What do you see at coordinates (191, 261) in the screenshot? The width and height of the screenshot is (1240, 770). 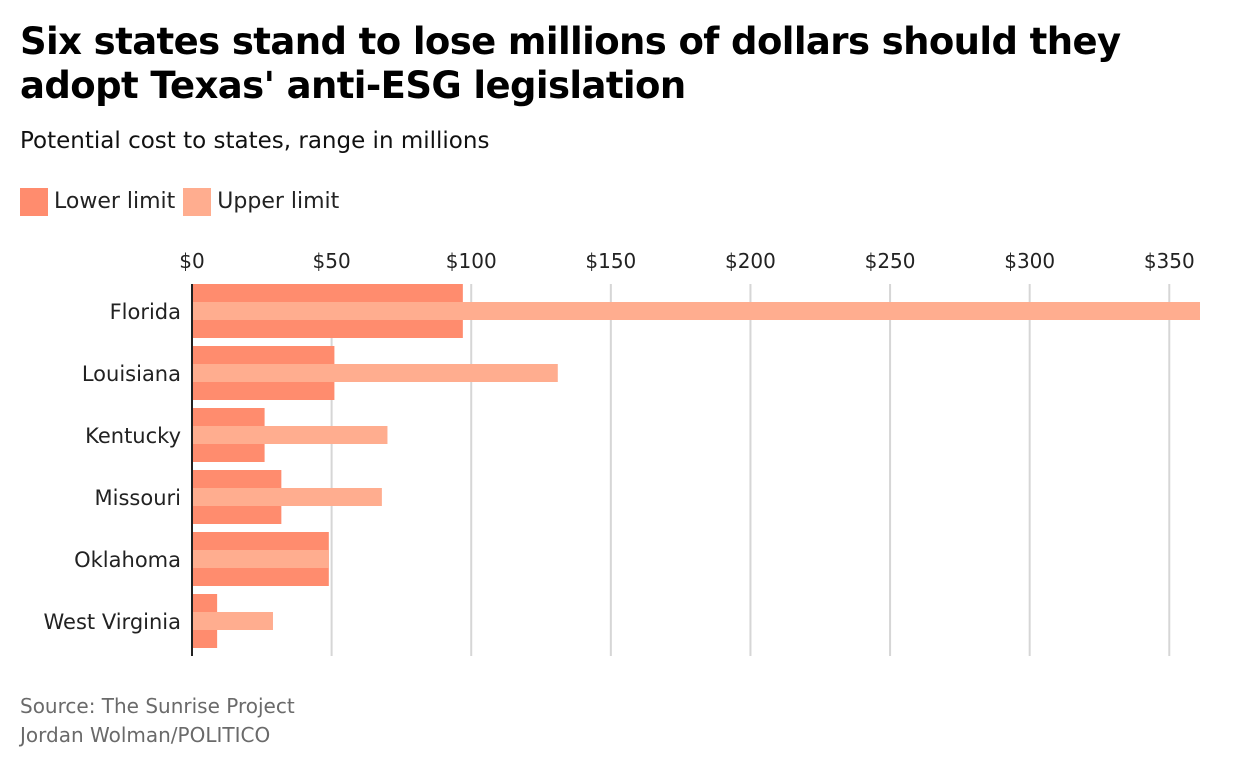 I see `x-tick-label: $0` at bounding box center [191, 261].